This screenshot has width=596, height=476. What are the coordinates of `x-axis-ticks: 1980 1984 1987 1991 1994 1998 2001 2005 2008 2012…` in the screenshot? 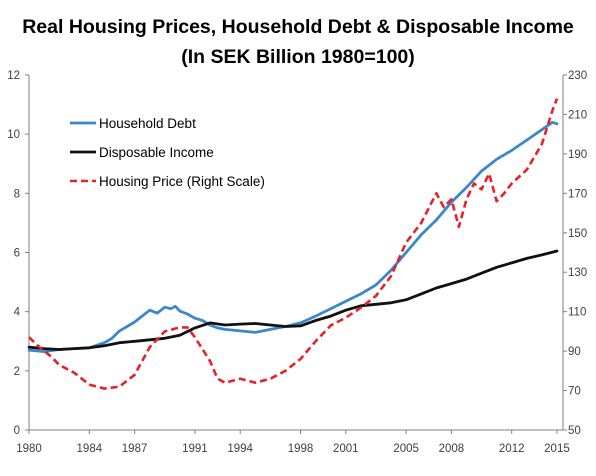 It's located at (293, 442).